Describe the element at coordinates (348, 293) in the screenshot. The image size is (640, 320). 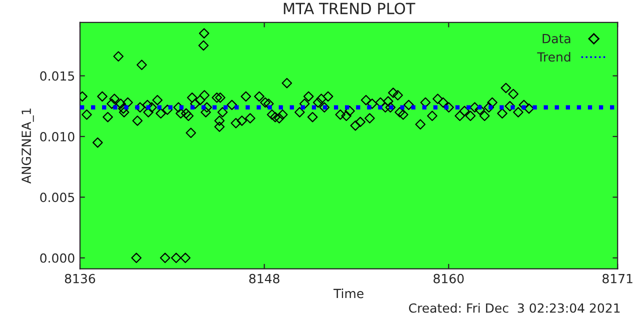
I see `x-axis-title: Time` at that location.